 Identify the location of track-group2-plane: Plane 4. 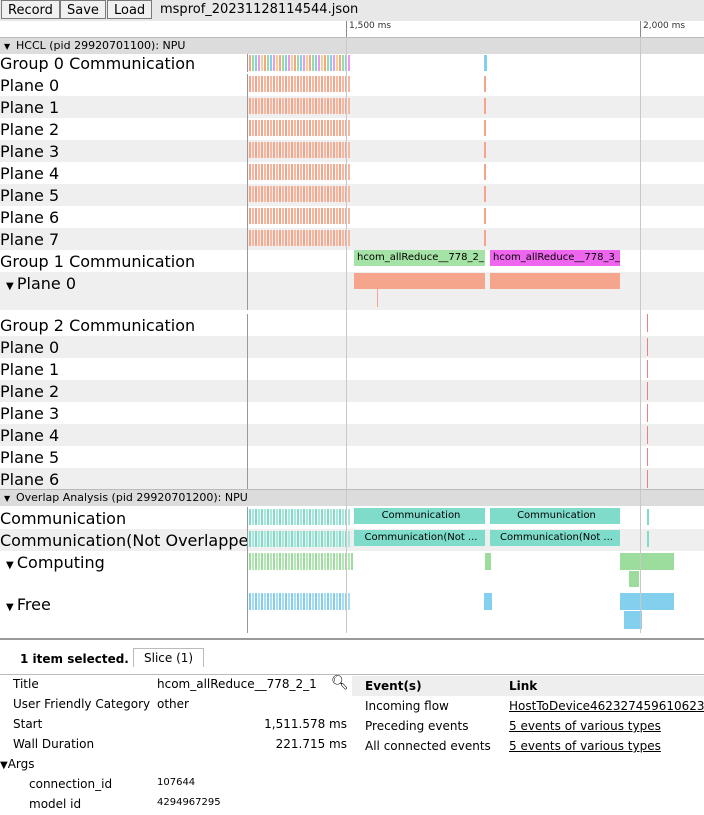
(352, 435).